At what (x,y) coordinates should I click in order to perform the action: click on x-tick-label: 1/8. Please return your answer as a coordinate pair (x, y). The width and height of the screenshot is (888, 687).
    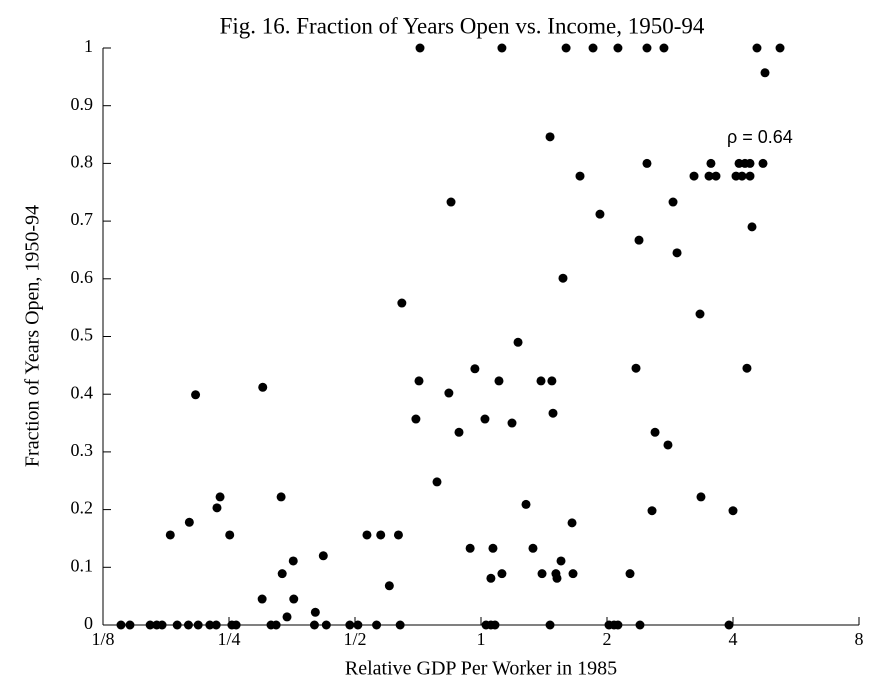
    Looking at the image, I should click on (102, 639).